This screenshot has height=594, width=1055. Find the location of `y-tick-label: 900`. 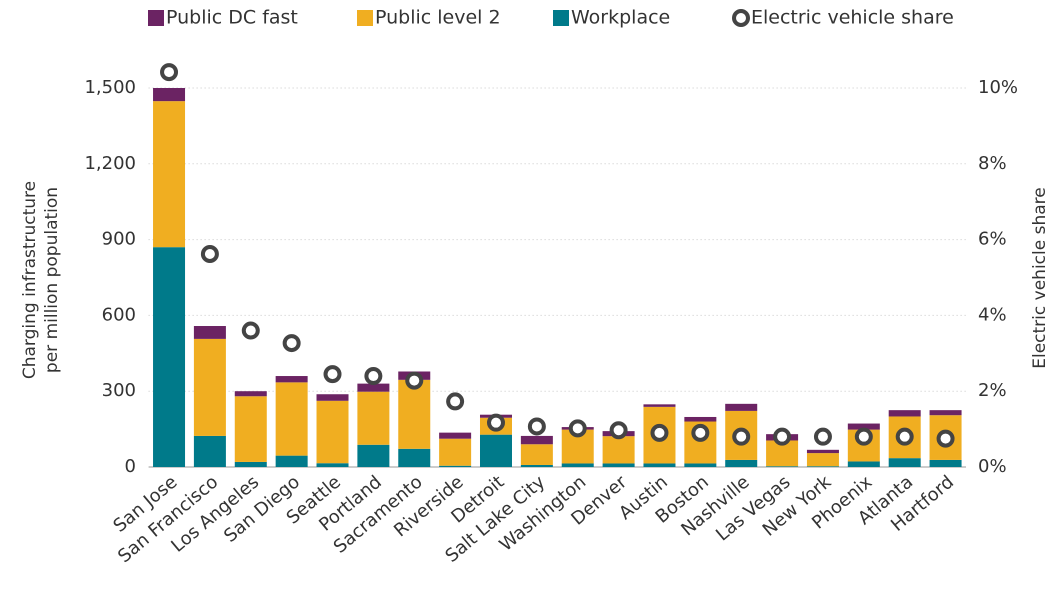

y-tick-label: 900 is located at coordinates (119, 239).